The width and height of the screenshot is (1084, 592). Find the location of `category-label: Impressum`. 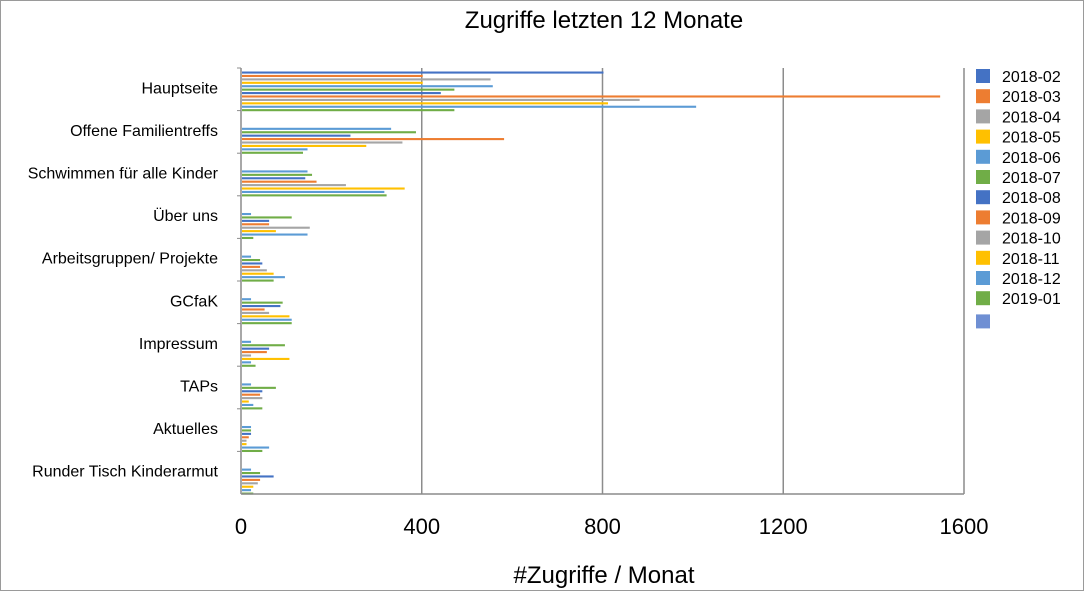

category-label: Impressum is located at coordinates (178, 344).